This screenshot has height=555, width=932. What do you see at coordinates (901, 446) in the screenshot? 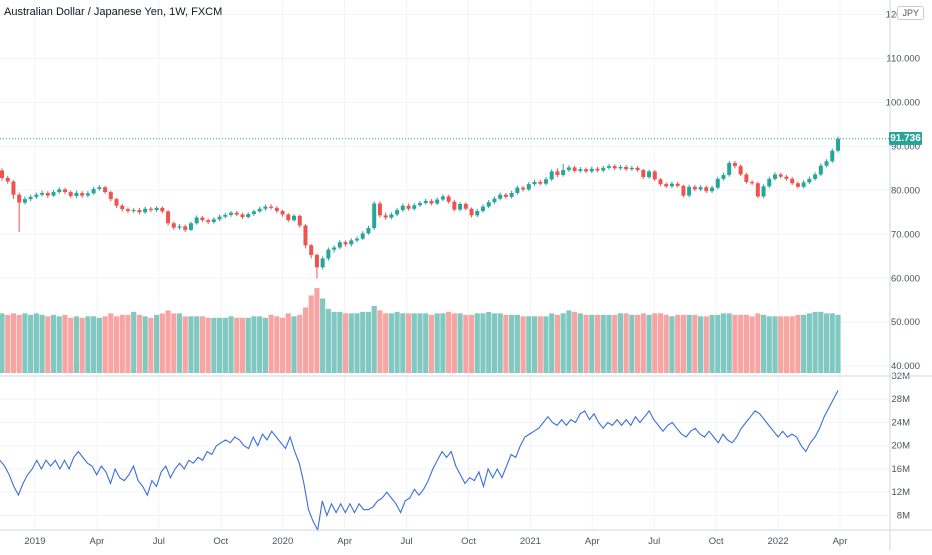
I see `indicator-tick-label: 20M` at bounding box center [901, 446].